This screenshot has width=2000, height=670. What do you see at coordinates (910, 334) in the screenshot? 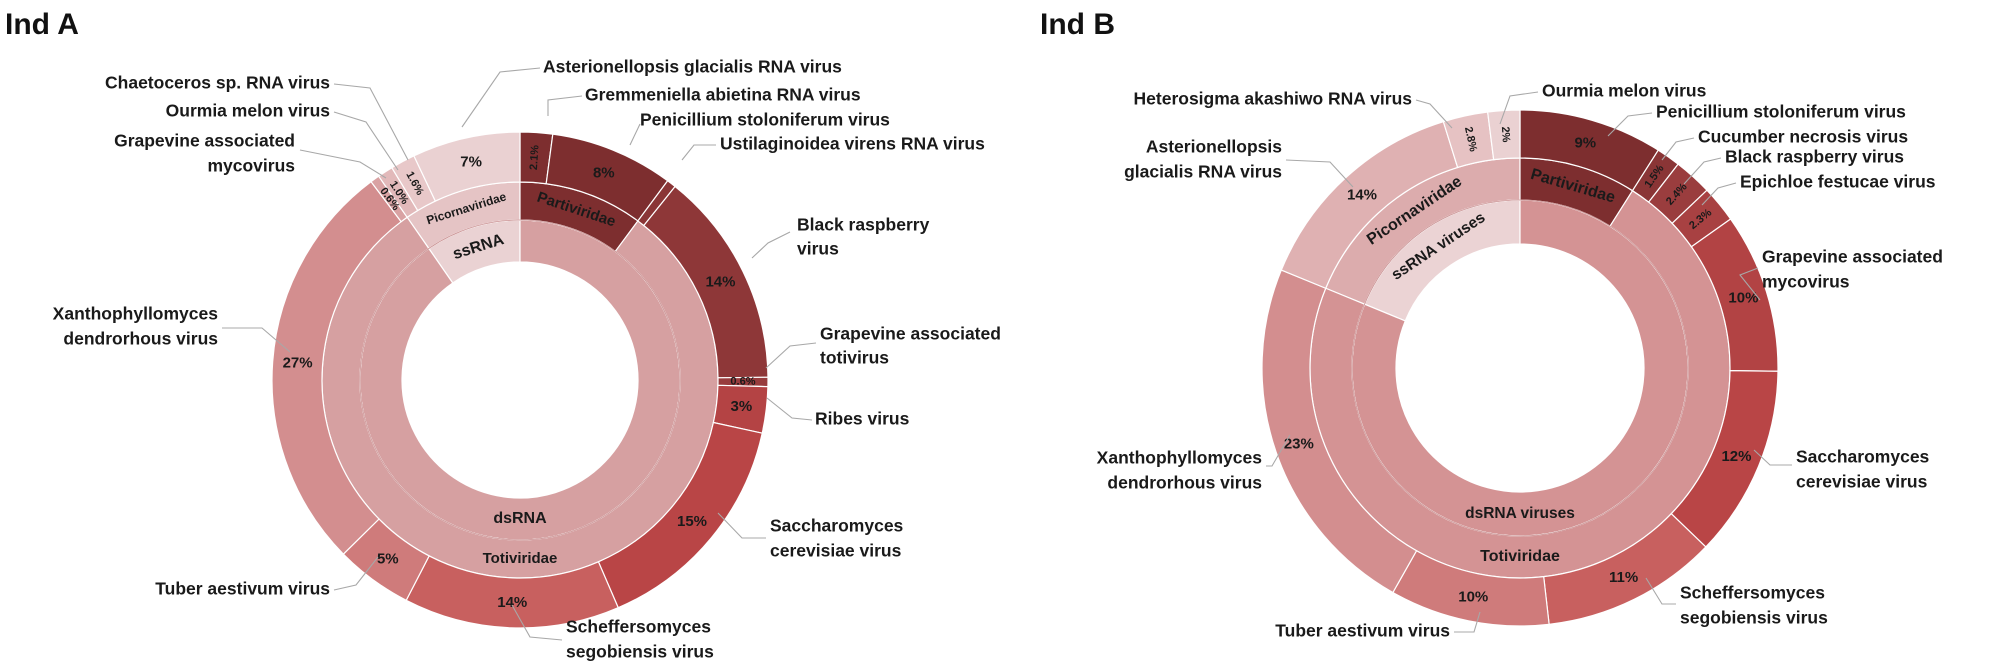
I see `species-label-grapevine-associated-totivirus: Grapevine associated` at bounding box center [910, 334].